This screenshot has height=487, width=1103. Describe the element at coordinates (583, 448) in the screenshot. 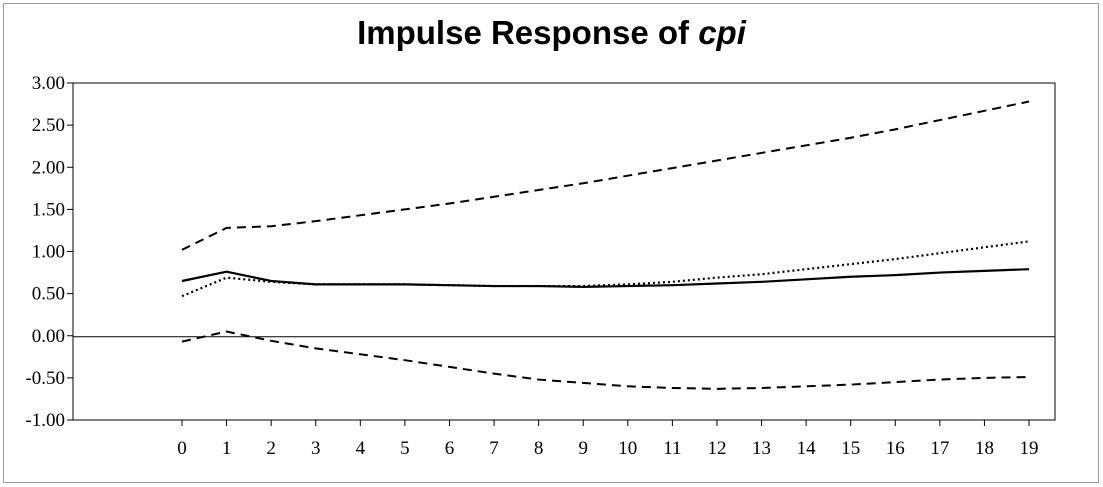

I see `x-tick-label: 9` at that location.